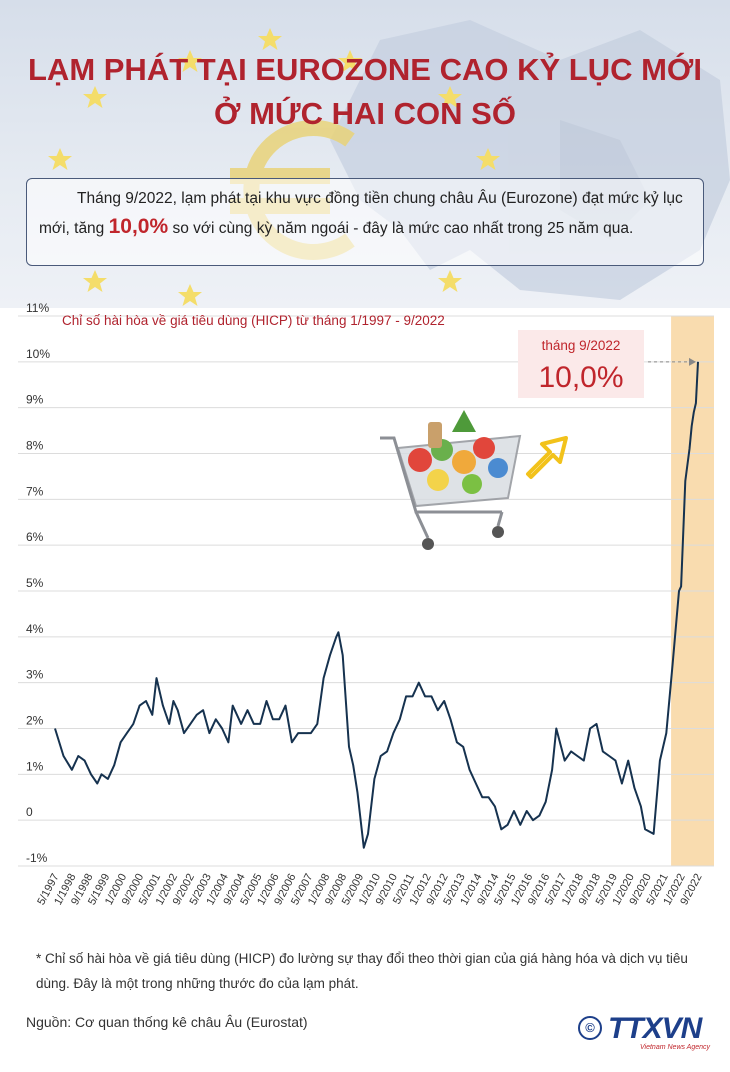 This screenshot has width=730, height=1072. I want to click on intro-highlight-value: 10,0%, so click(138, 226).